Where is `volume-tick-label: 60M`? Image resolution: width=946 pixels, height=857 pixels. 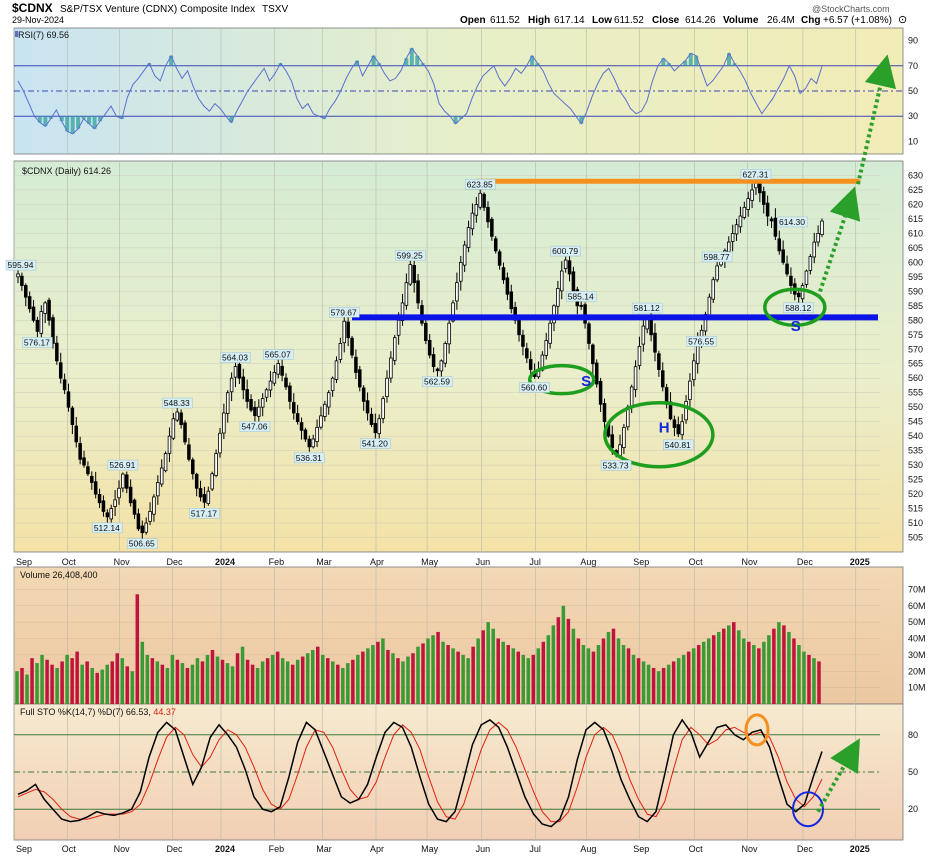
volume-tick-label: 60M is located at coordinates (917, 606).